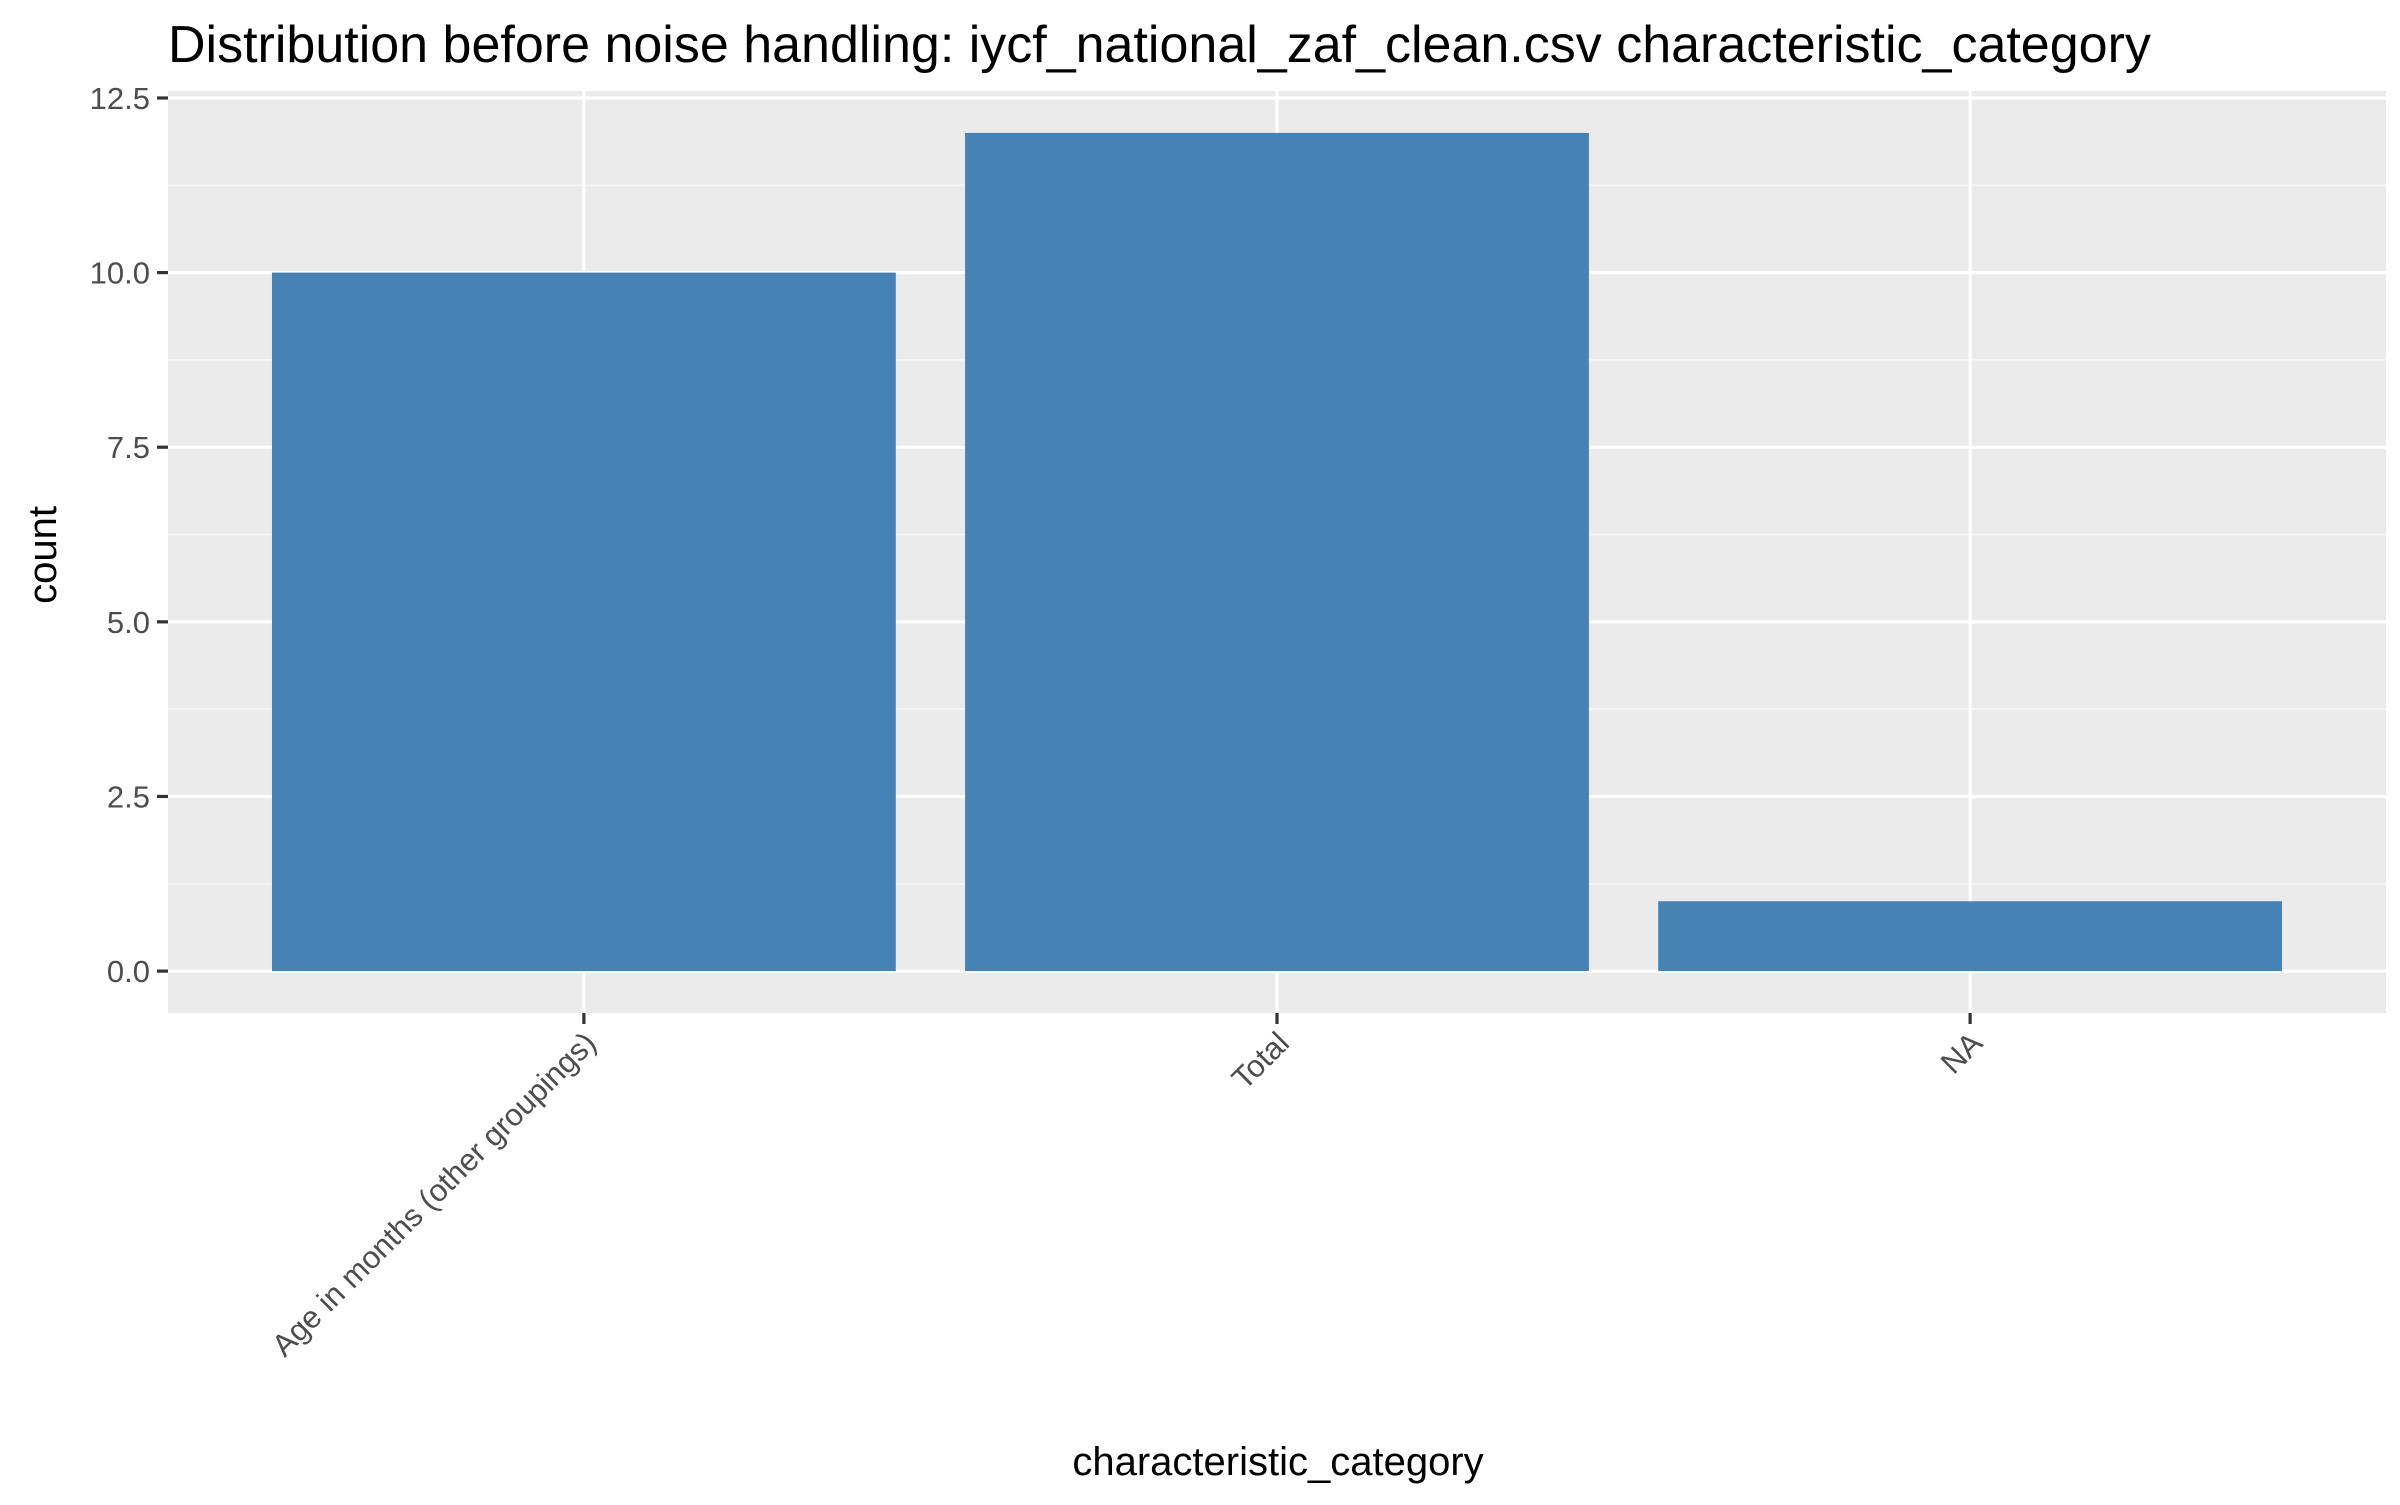  Describe the element at coordinates (128, 796) in the screenshot. I see `y-tick-label: 2.5` at that location.